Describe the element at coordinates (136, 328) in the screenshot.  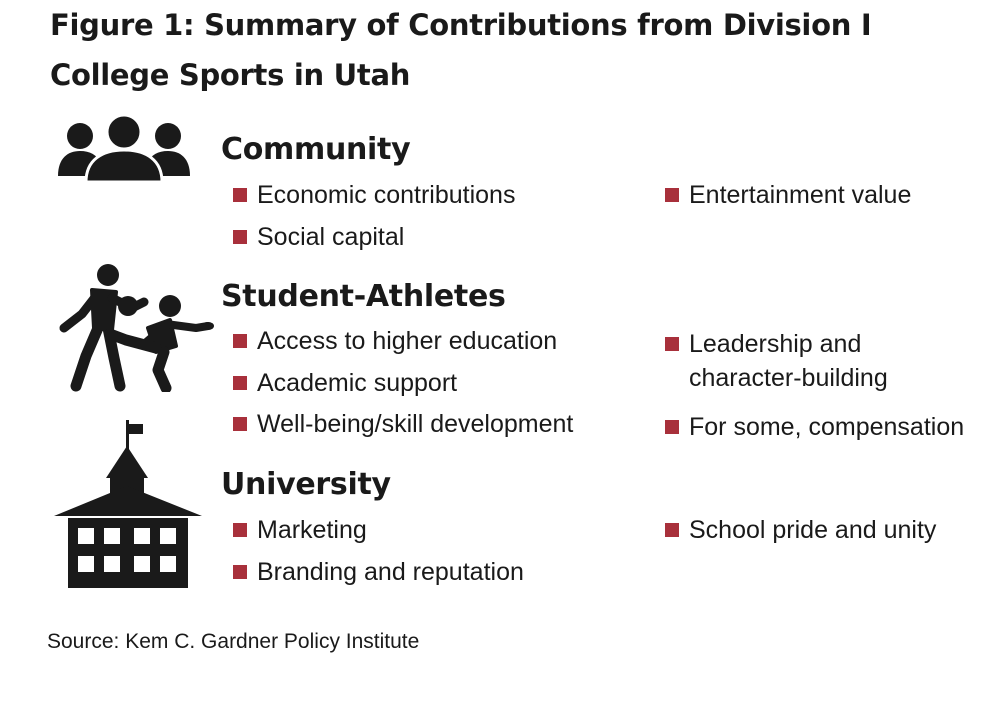
I see `athletes-icon` at that location.